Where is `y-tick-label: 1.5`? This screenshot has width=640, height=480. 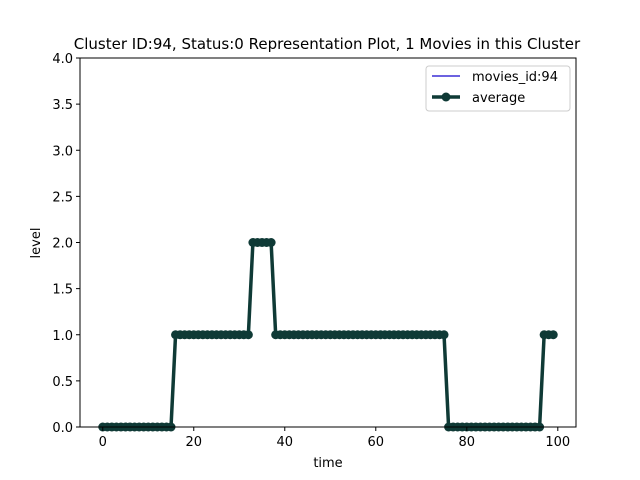
y-tick-label: 1.5 is located at coordinates (62, 290).